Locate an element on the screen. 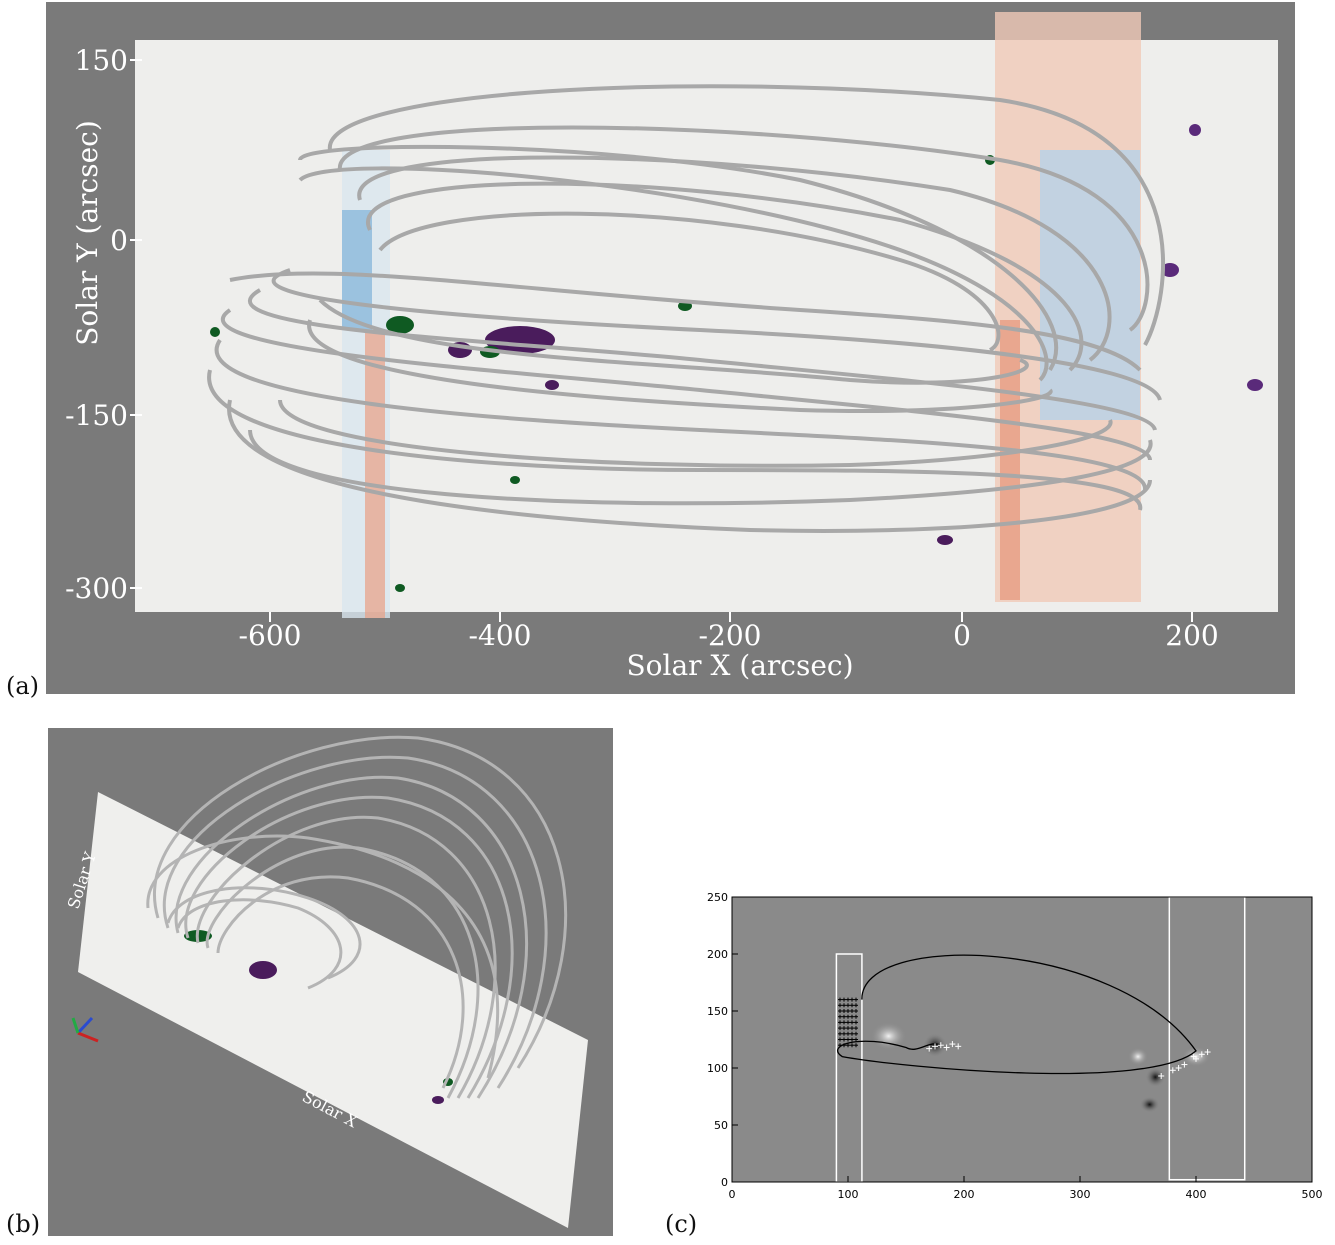 The image size is (1335, 1245). panel-a-xticks: -600 -400 -200 0 200 is located at coordinates (729, 635).